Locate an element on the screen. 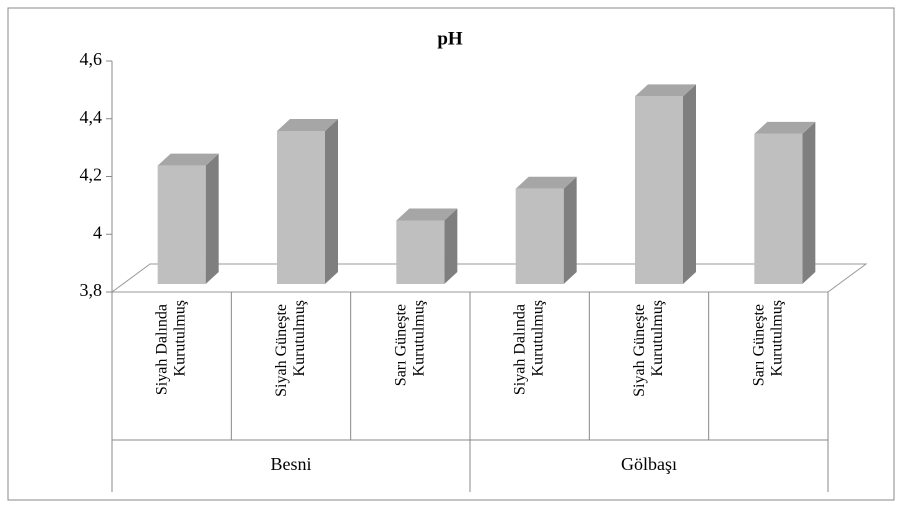 The height and width of the screenshot is (506, 902). y-tick-label: 4 is located at coordinates (97, 232).